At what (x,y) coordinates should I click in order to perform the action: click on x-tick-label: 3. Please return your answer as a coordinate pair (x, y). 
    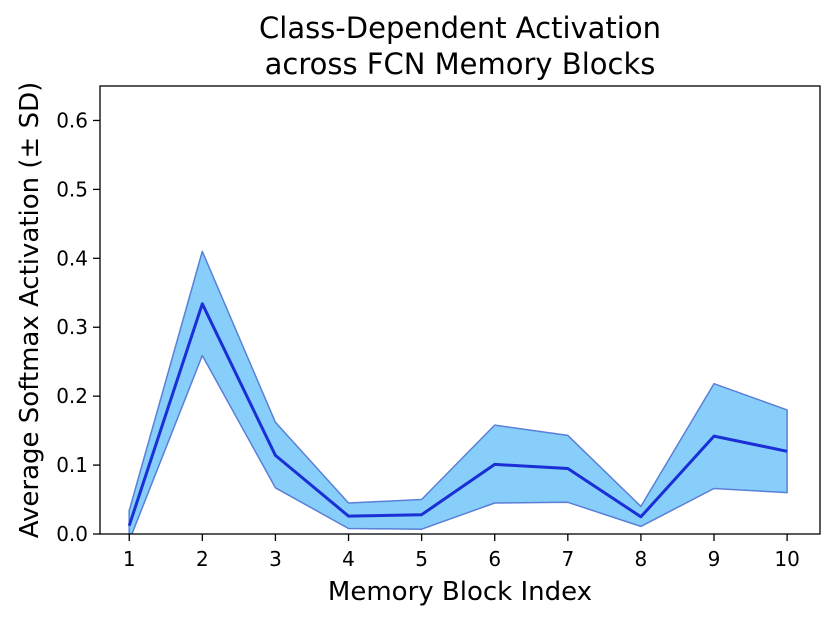
    Looking at the image, I should click on (275, 559).